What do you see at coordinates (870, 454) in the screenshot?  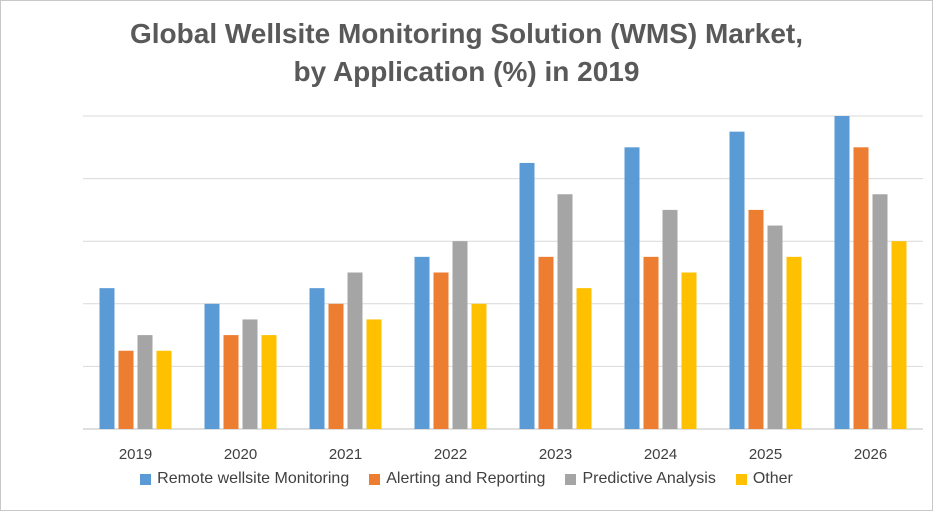 I see `x-tick-label: 2026` at bounding box center [870, 454].